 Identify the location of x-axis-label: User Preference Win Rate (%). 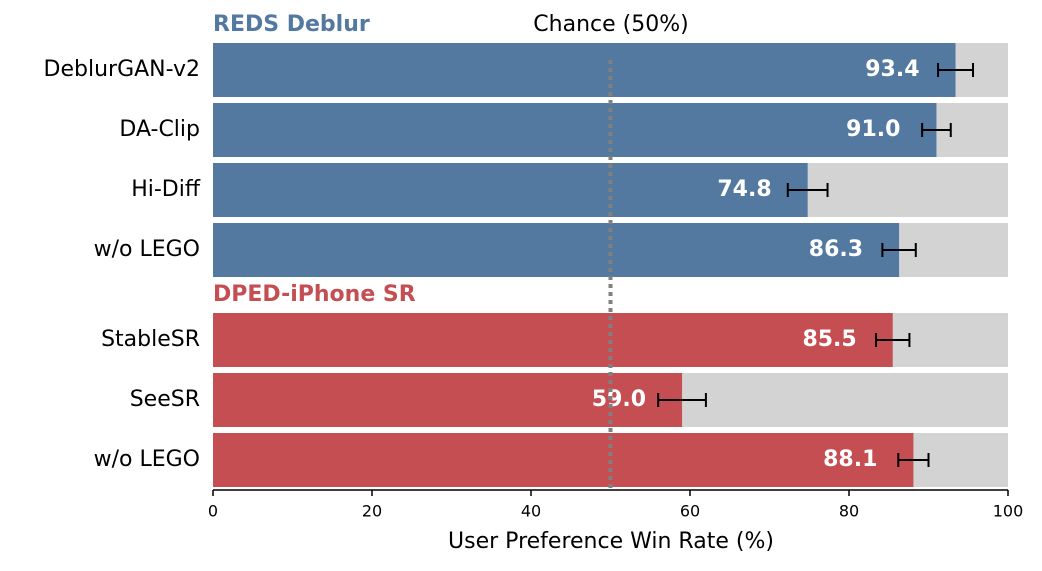
(611, 541).